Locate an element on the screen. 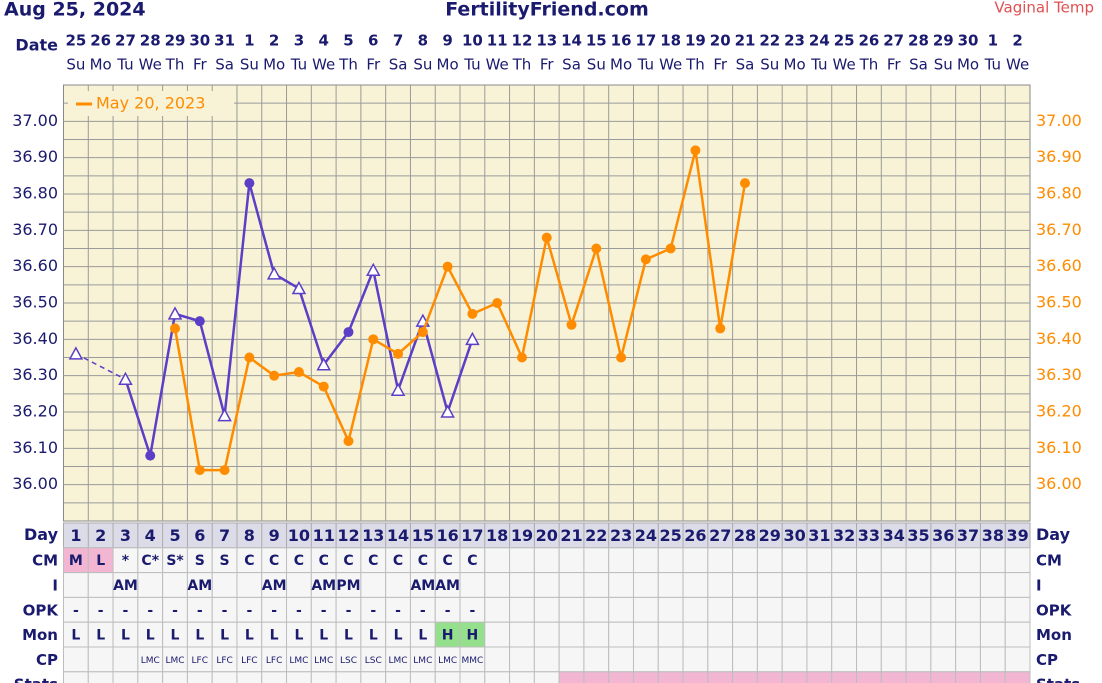 The image size is (1102, 683). date-label: 18 is located at coordinates (670, 41).